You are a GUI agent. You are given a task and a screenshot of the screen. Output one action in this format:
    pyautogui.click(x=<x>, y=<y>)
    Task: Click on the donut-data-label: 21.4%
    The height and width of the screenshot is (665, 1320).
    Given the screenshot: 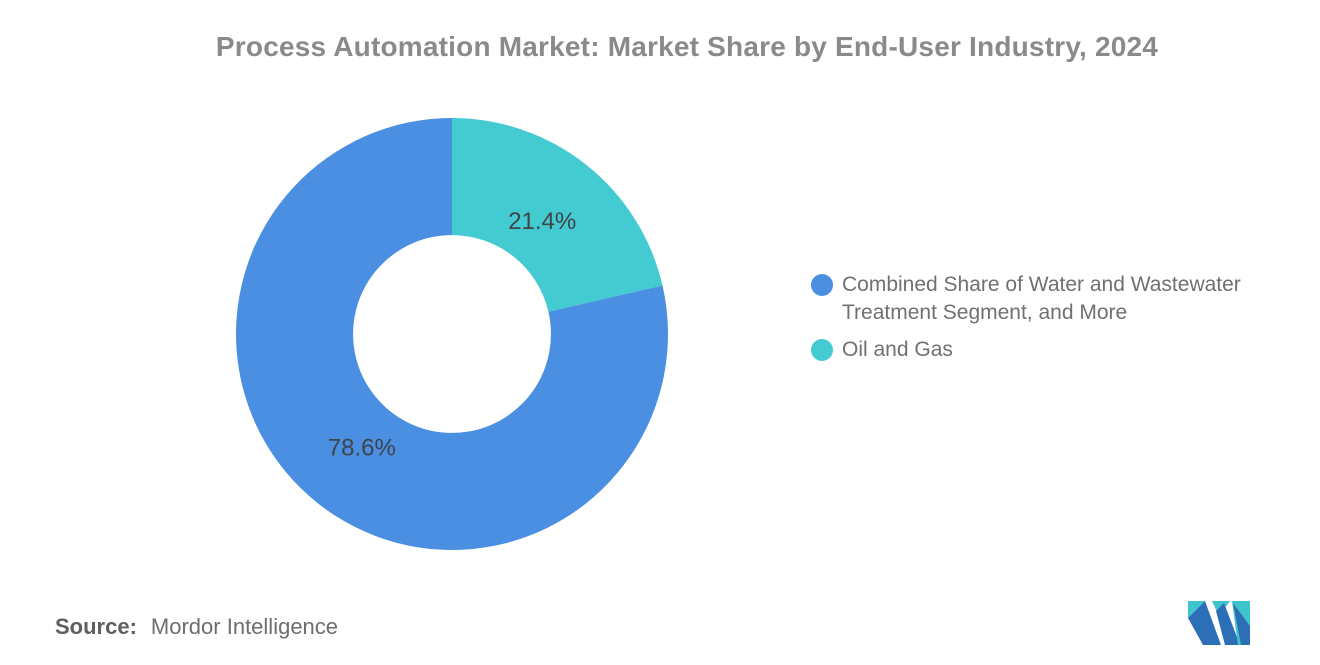 What is the action you would take?
    pyautogui.click(x=542, y=221)
    